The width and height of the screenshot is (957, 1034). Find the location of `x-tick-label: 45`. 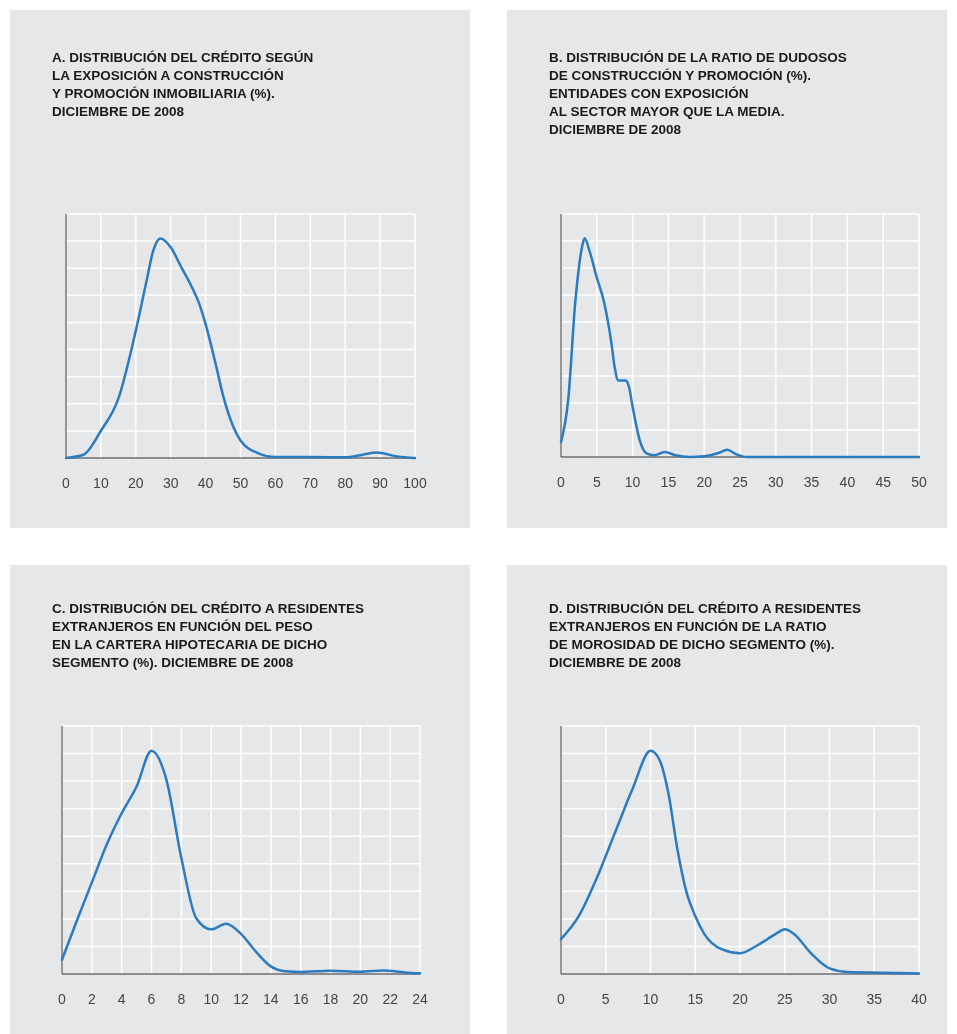

x-tick-label: 45 is located at coordinates (883, 482).